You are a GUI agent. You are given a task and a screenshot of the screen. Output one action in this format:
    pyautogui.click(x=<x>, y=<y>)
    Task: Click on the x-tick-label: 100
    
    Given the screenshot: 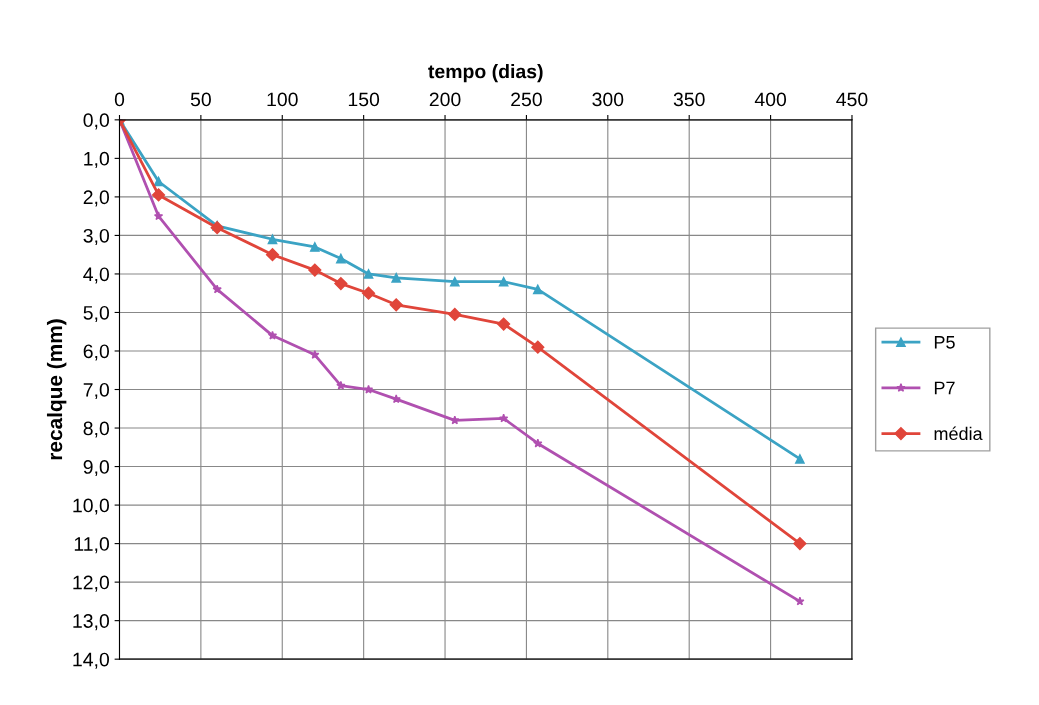 What is the action you would take?
    pyautogui.click(x=282, y=99)
    